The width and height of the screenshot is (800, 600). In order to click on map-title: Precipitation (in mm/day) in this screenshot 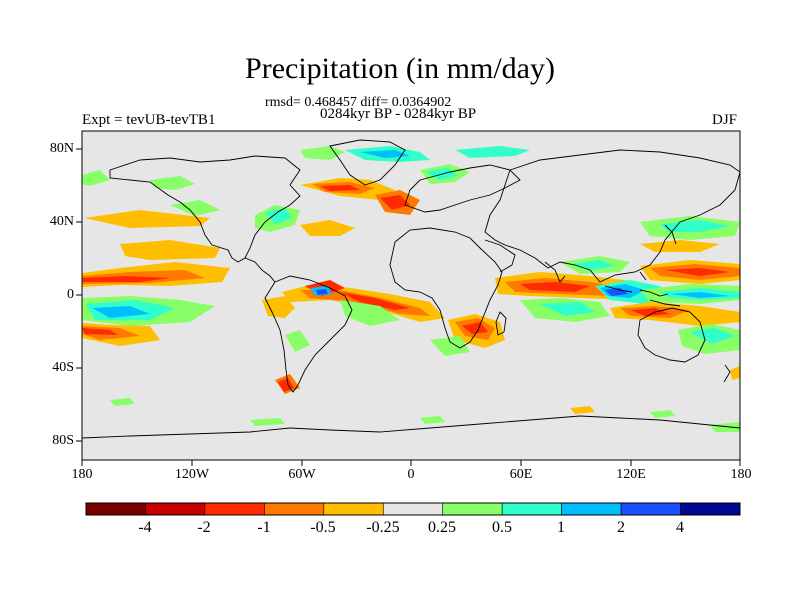, I will do `click(400, 68)`.